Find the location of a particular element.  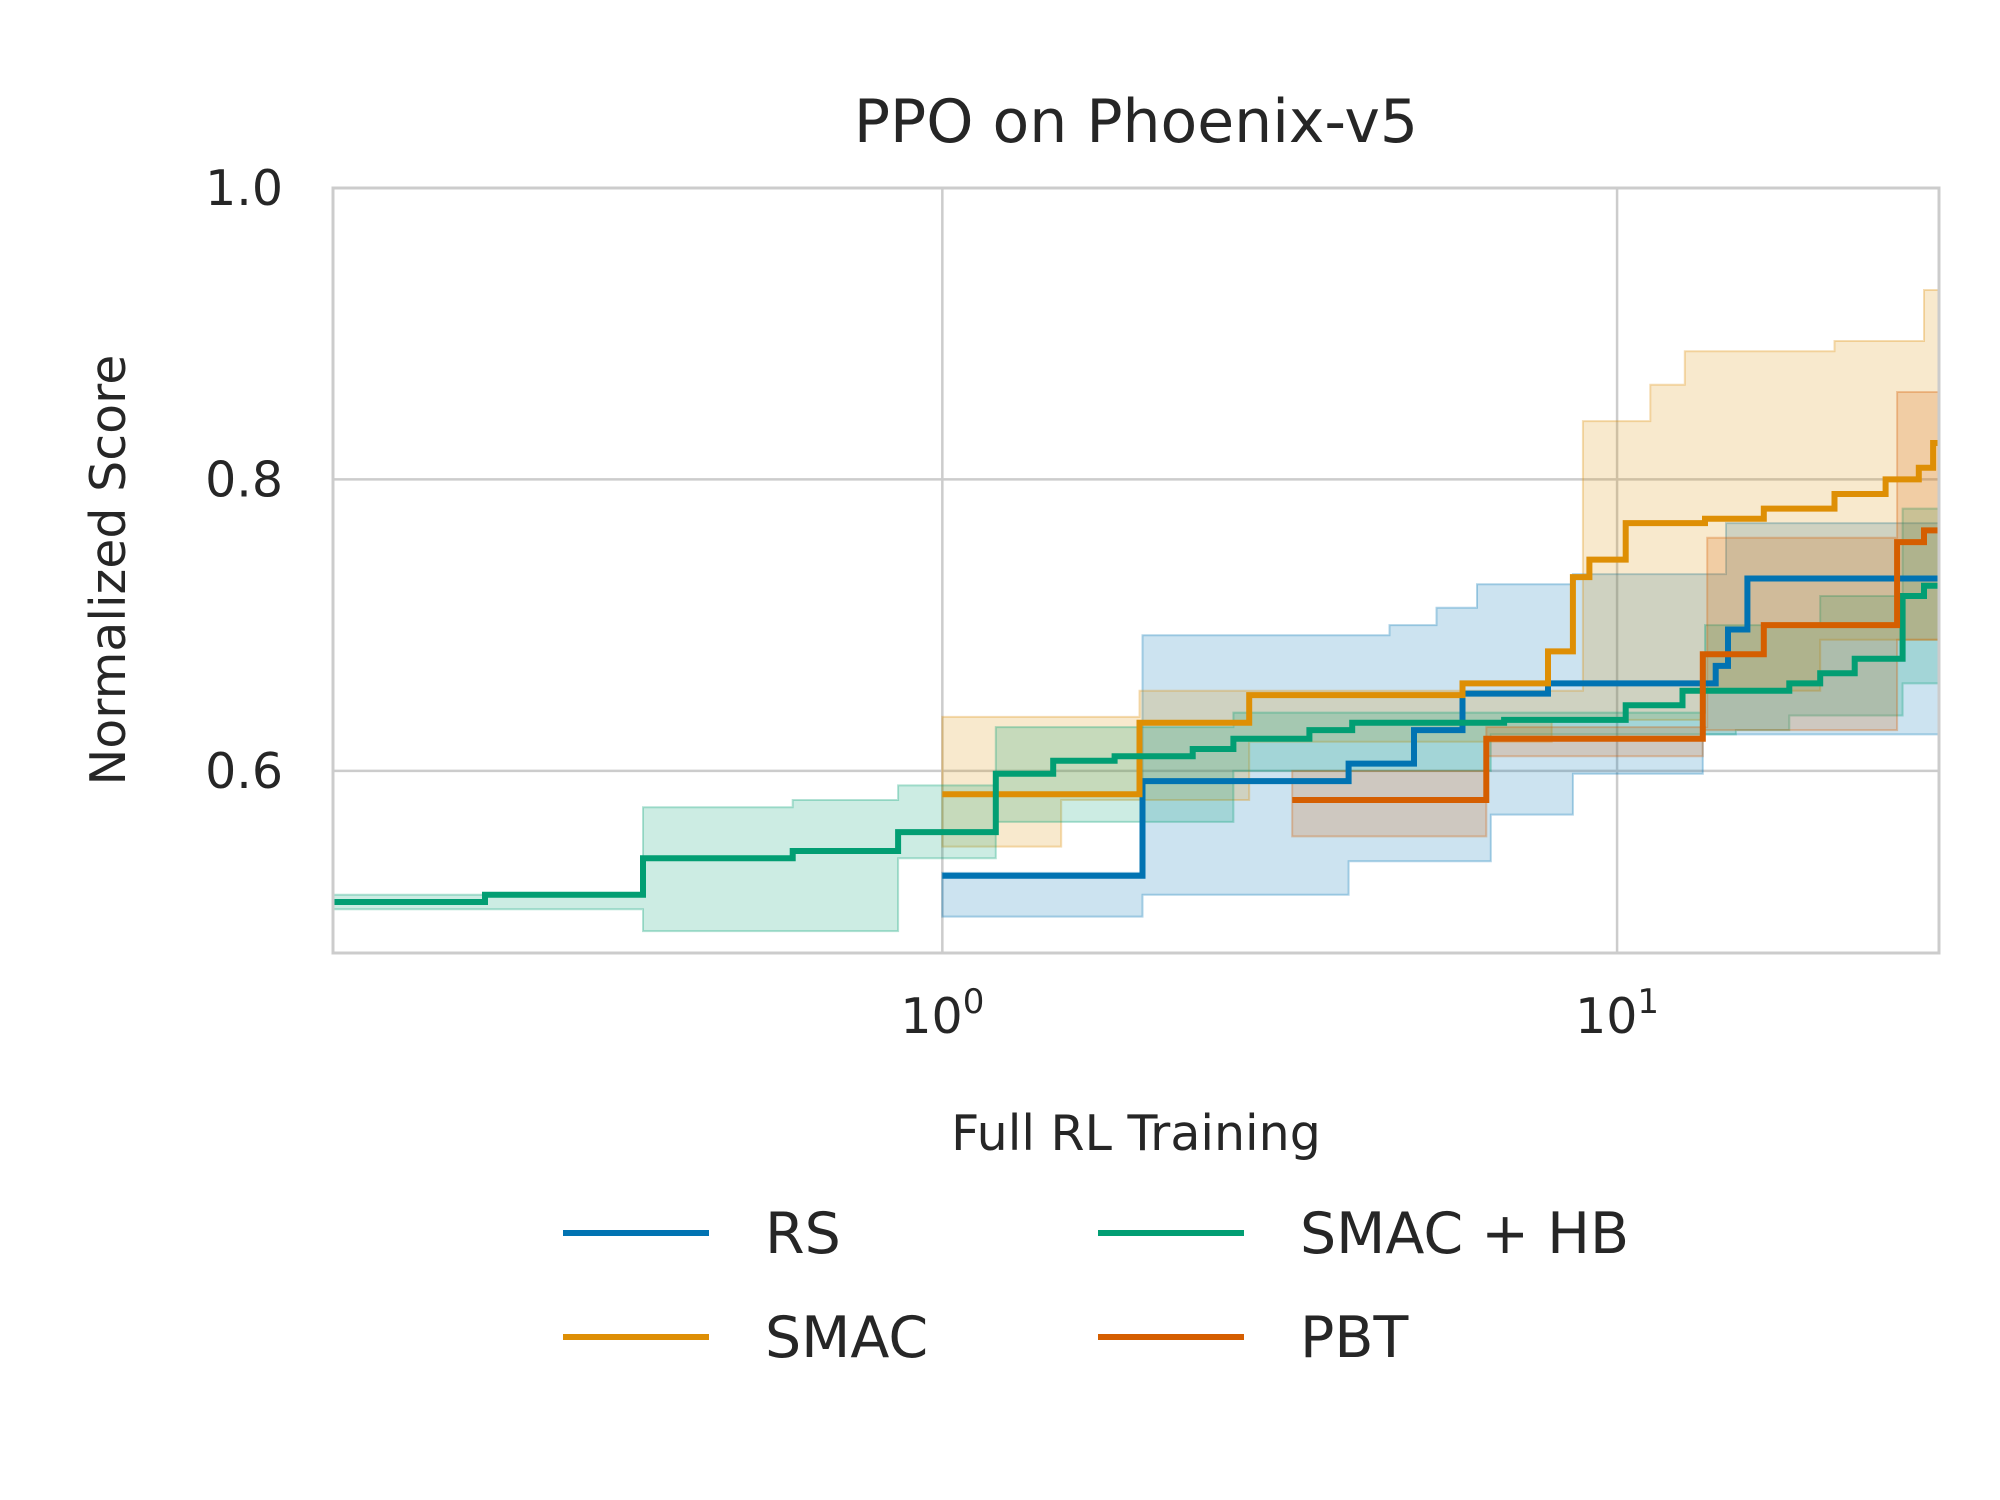

x-tick-exponent: 1 is located at coordinates (1648, 1002).